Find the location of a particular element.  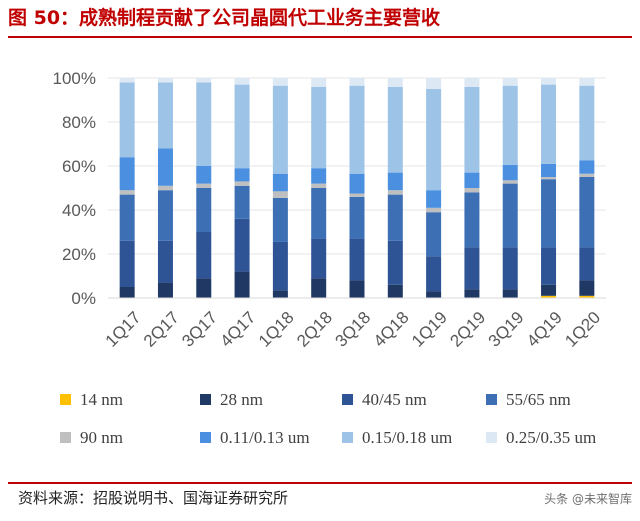

y-axis: 0% 20% 40% 60% 80% 100% is located at coordinates (74, 188).